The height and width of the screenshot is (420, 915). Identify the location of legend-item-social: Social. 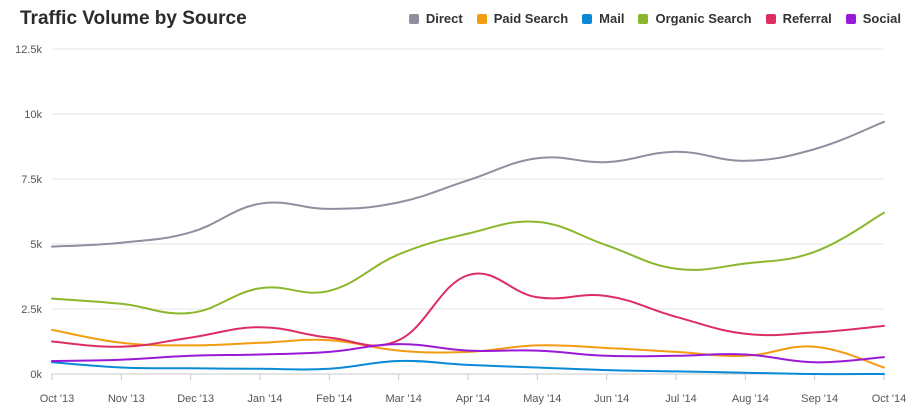
(873, 18).